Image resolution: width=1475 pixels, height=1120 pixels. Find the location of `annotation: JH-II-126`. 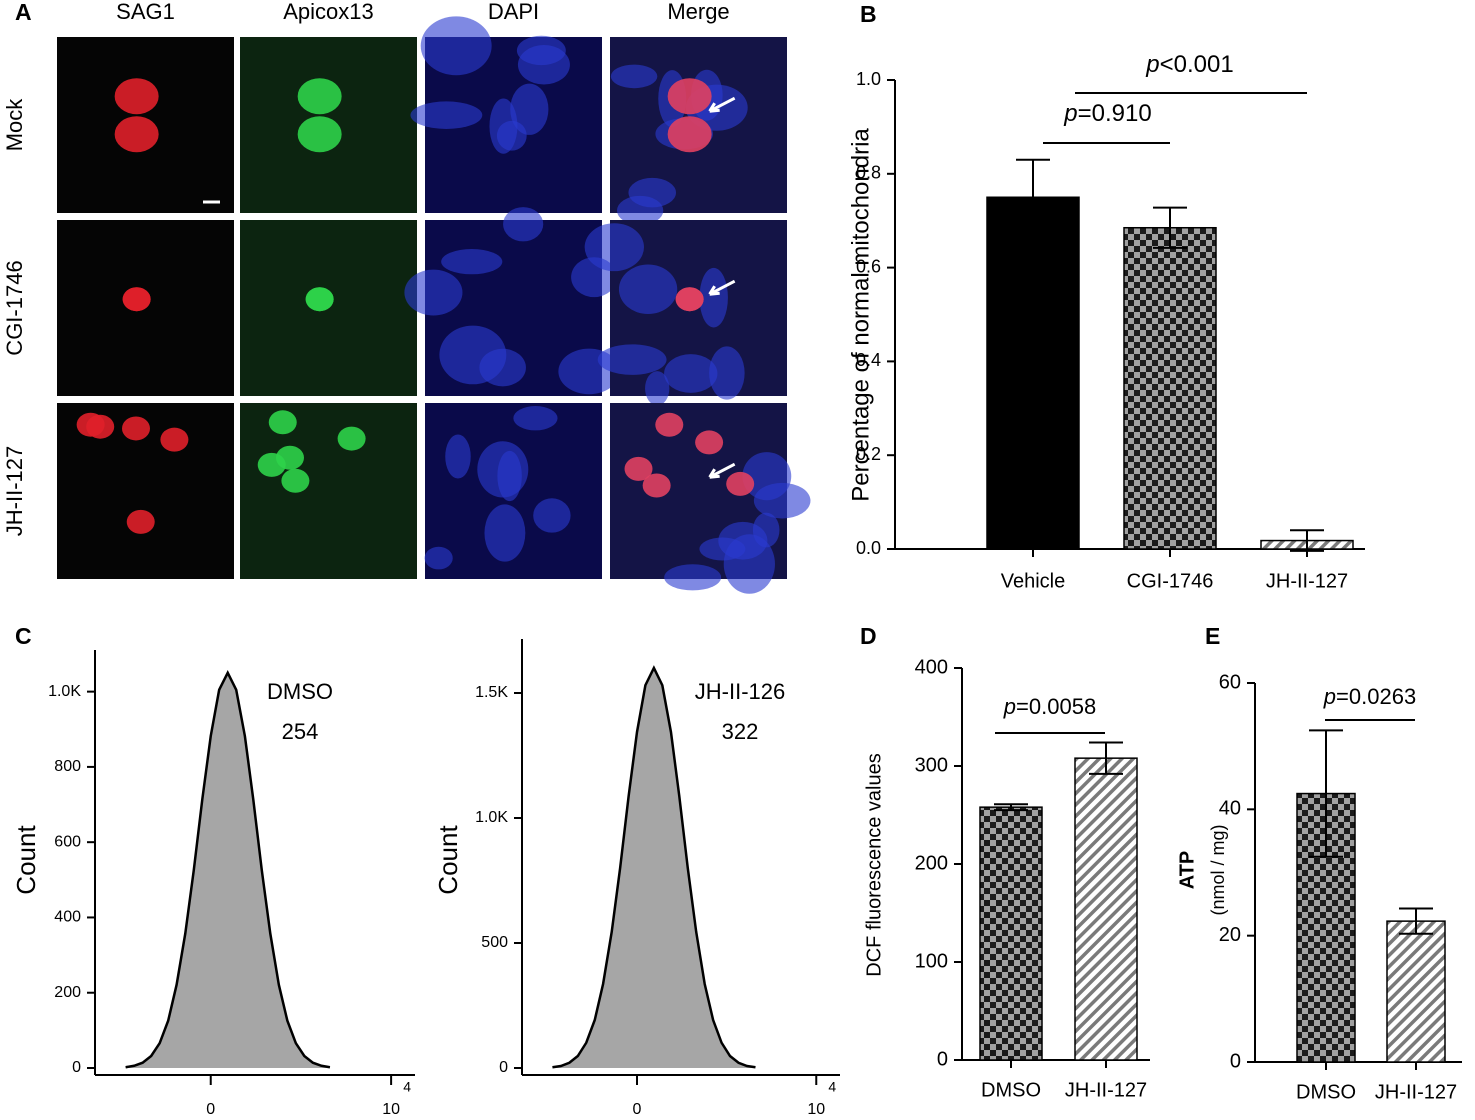

annotation: JH-II-126 is located at coordinates (740, 691).